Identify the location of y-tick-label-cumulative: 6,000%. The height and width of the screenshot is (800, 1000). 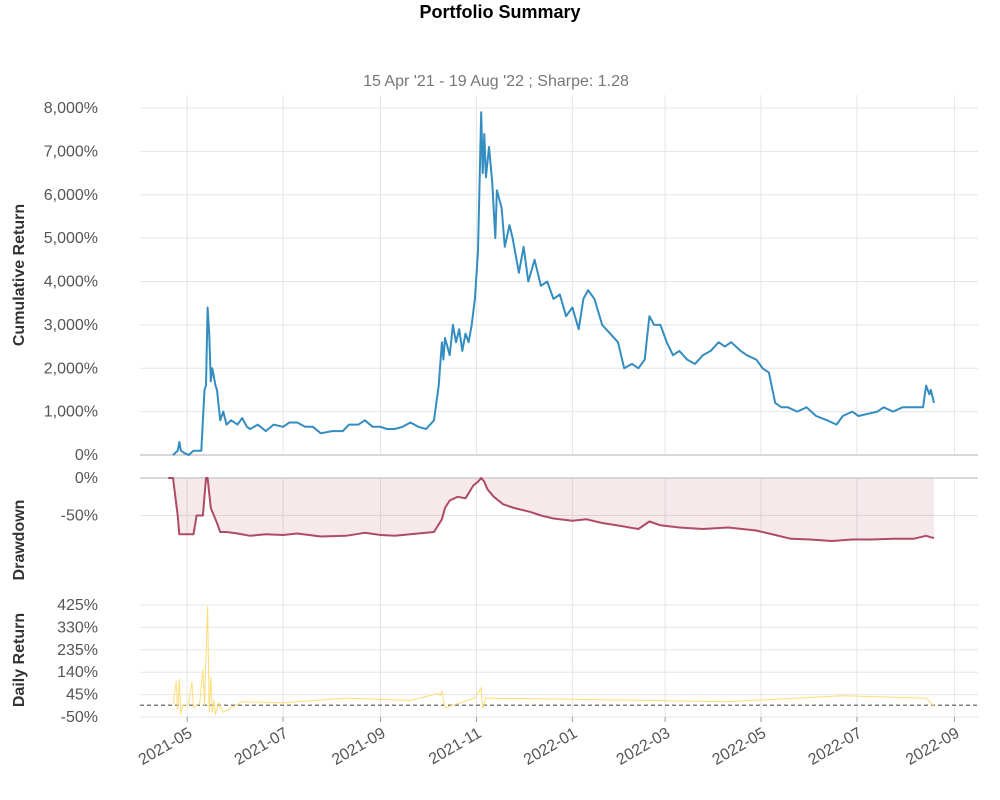
(71, 195).